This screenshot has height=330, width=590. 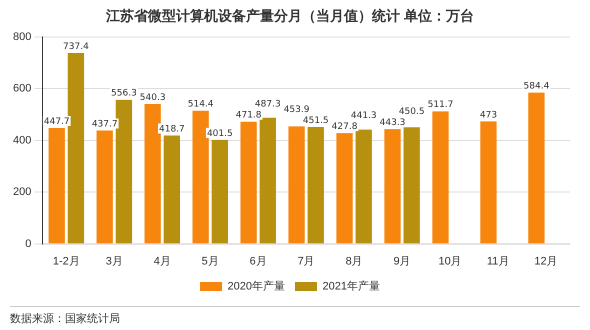 I want to click on data-label: 418.7, so click(x=171, y=129).